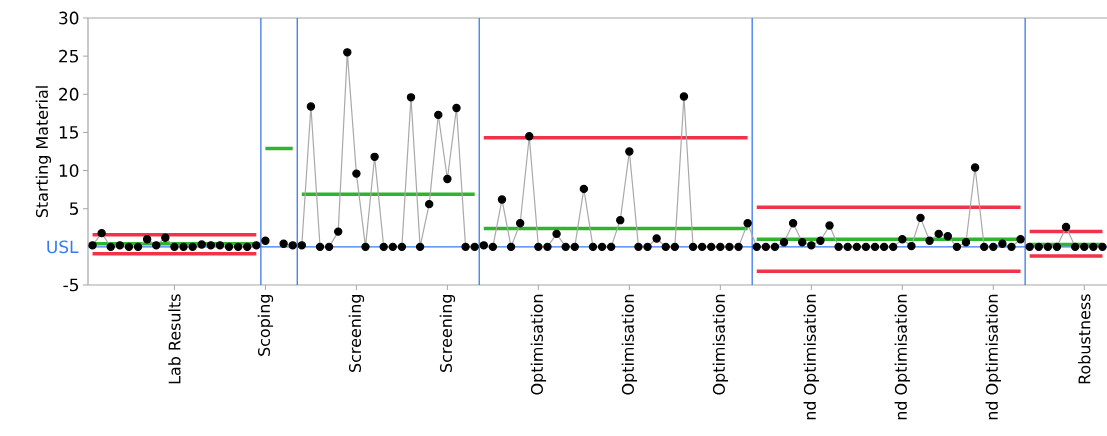  Describe the element at coordinates (70, 285) in the screenshot. I see `y-tick-label: -5` at that location.